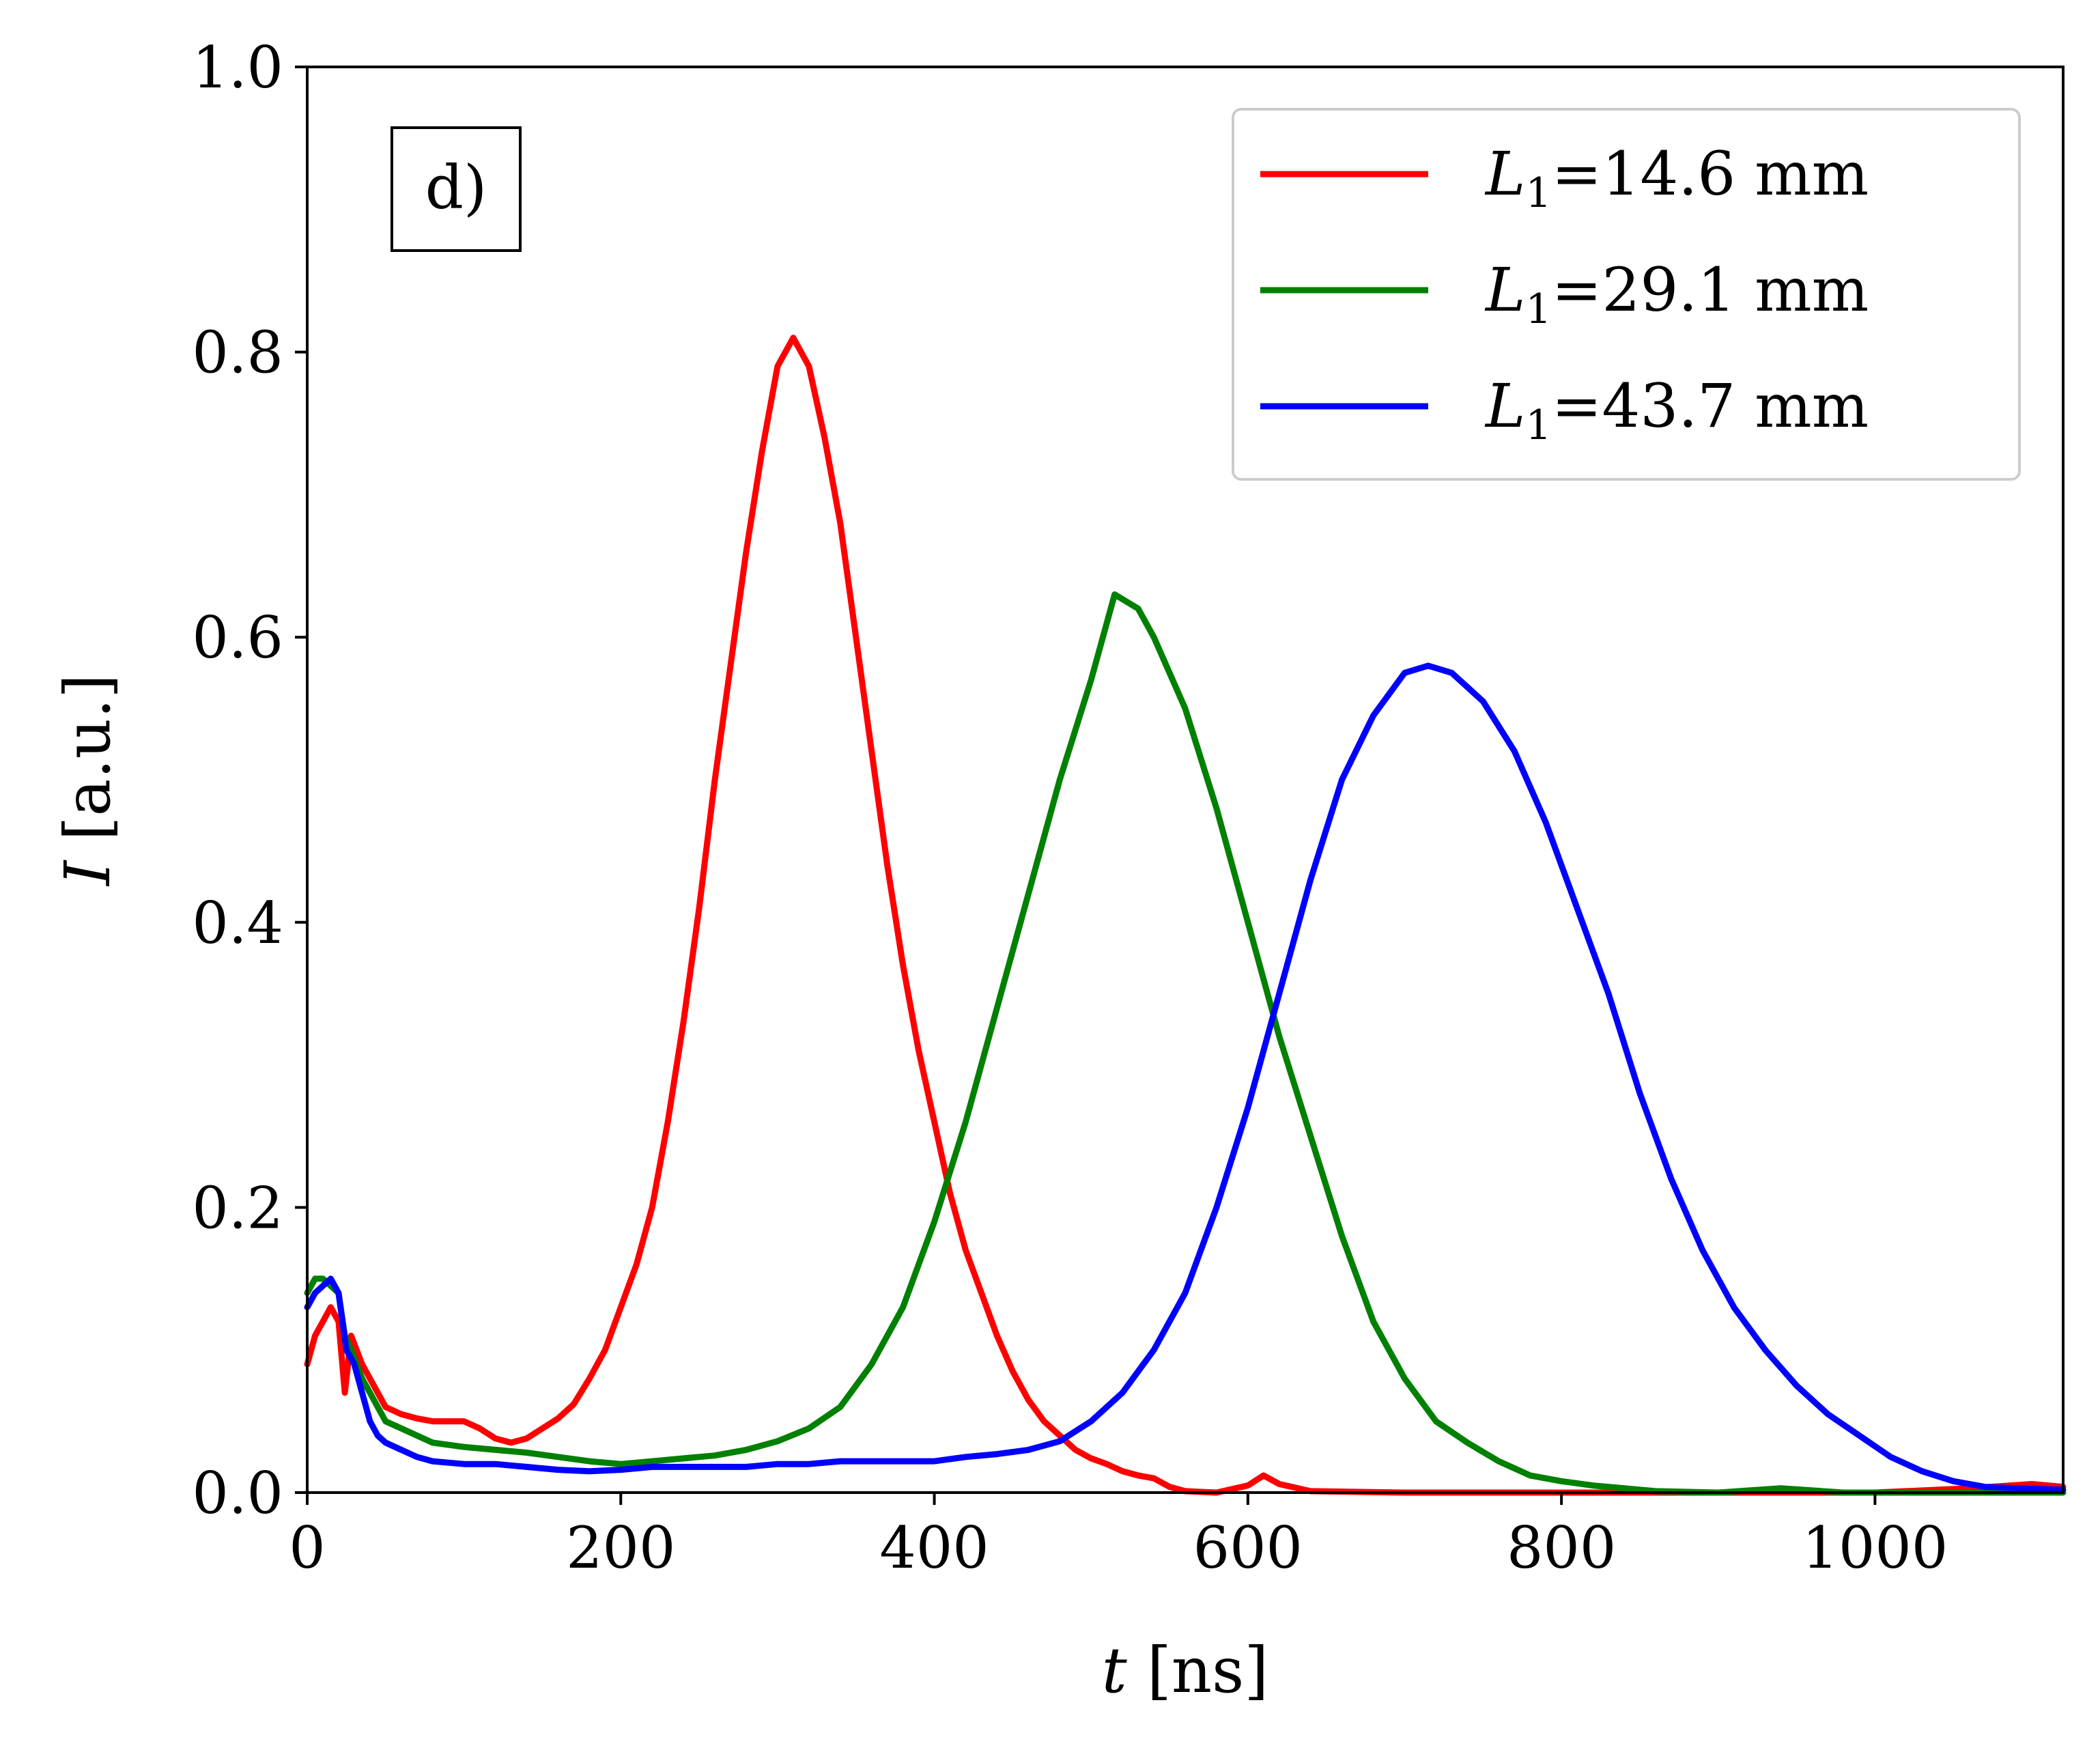 This screenshot has height=1750, width=2100. I want to click on y-tick-label: 1.0, so click(237, 67).